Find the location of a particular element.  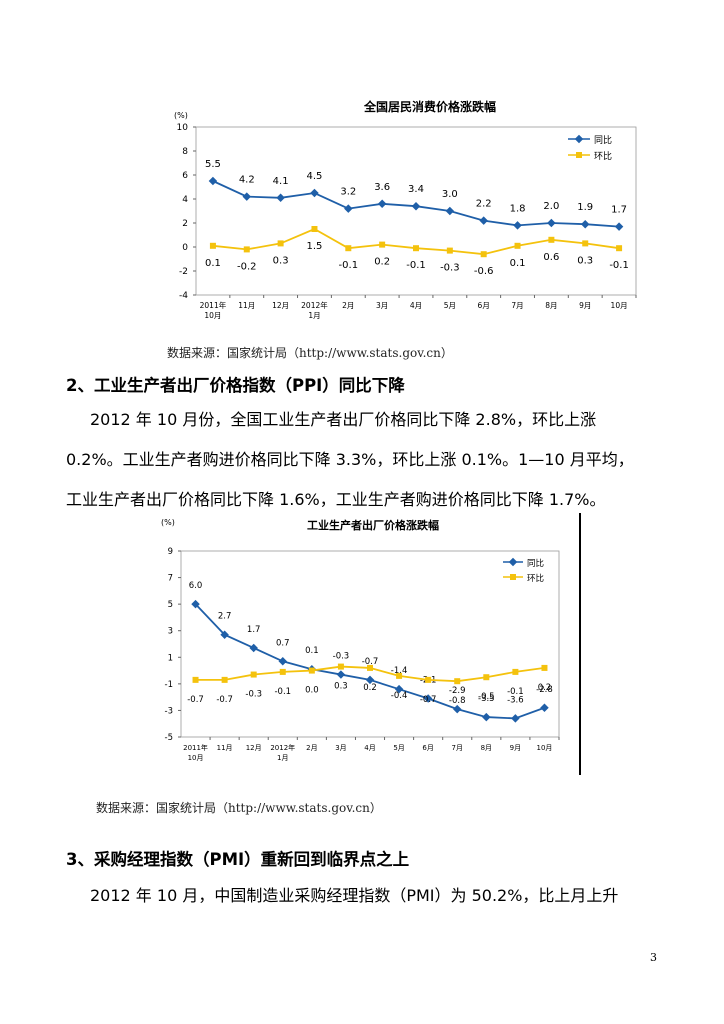

data-label: 1.5 is located at coordinates (315, 246).